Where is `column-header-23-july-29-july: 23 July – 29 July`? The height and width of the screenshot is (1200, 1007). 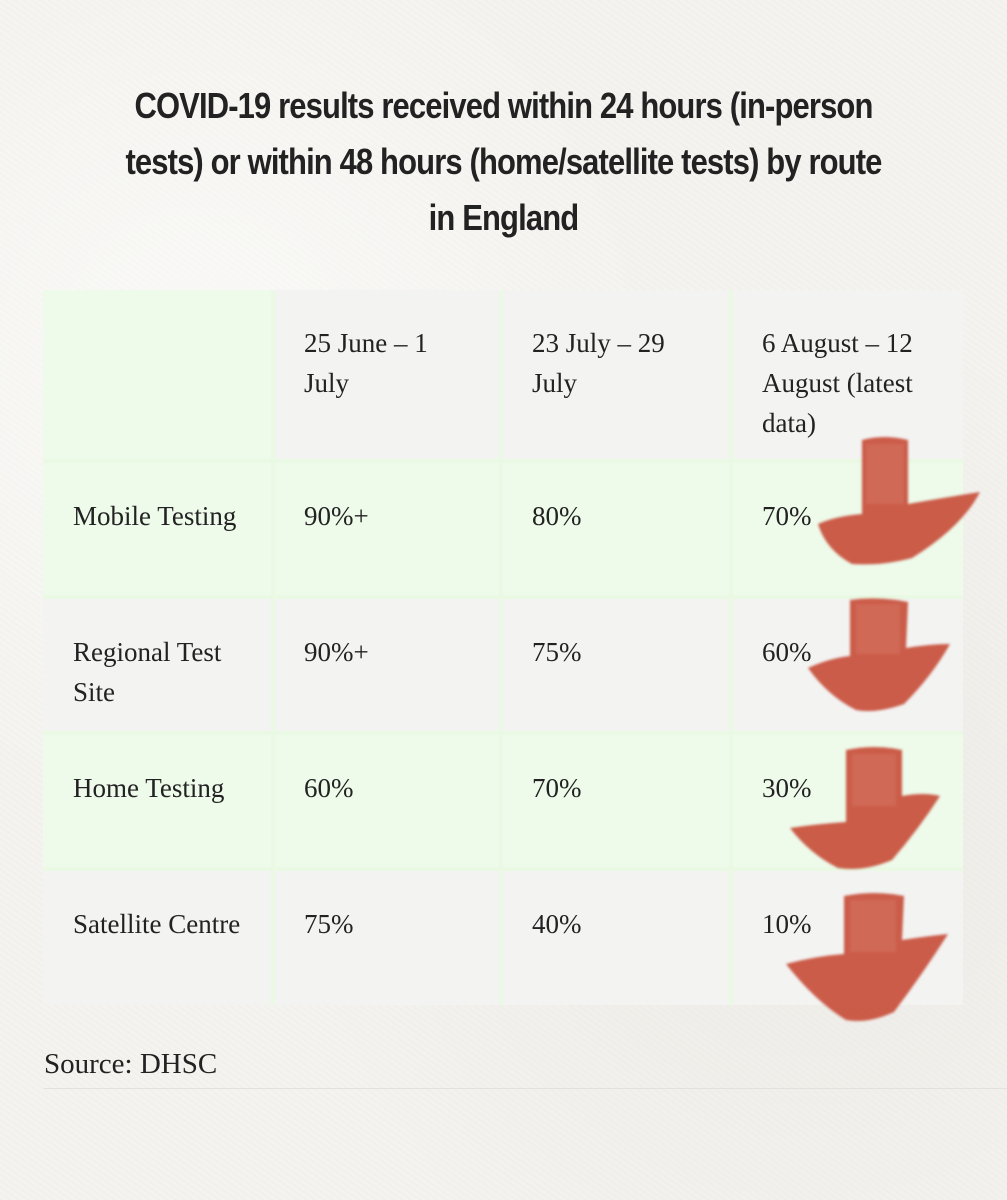 column-header-23-july-29-july: 23 July – 29 July is located at coordinates (617, 377).